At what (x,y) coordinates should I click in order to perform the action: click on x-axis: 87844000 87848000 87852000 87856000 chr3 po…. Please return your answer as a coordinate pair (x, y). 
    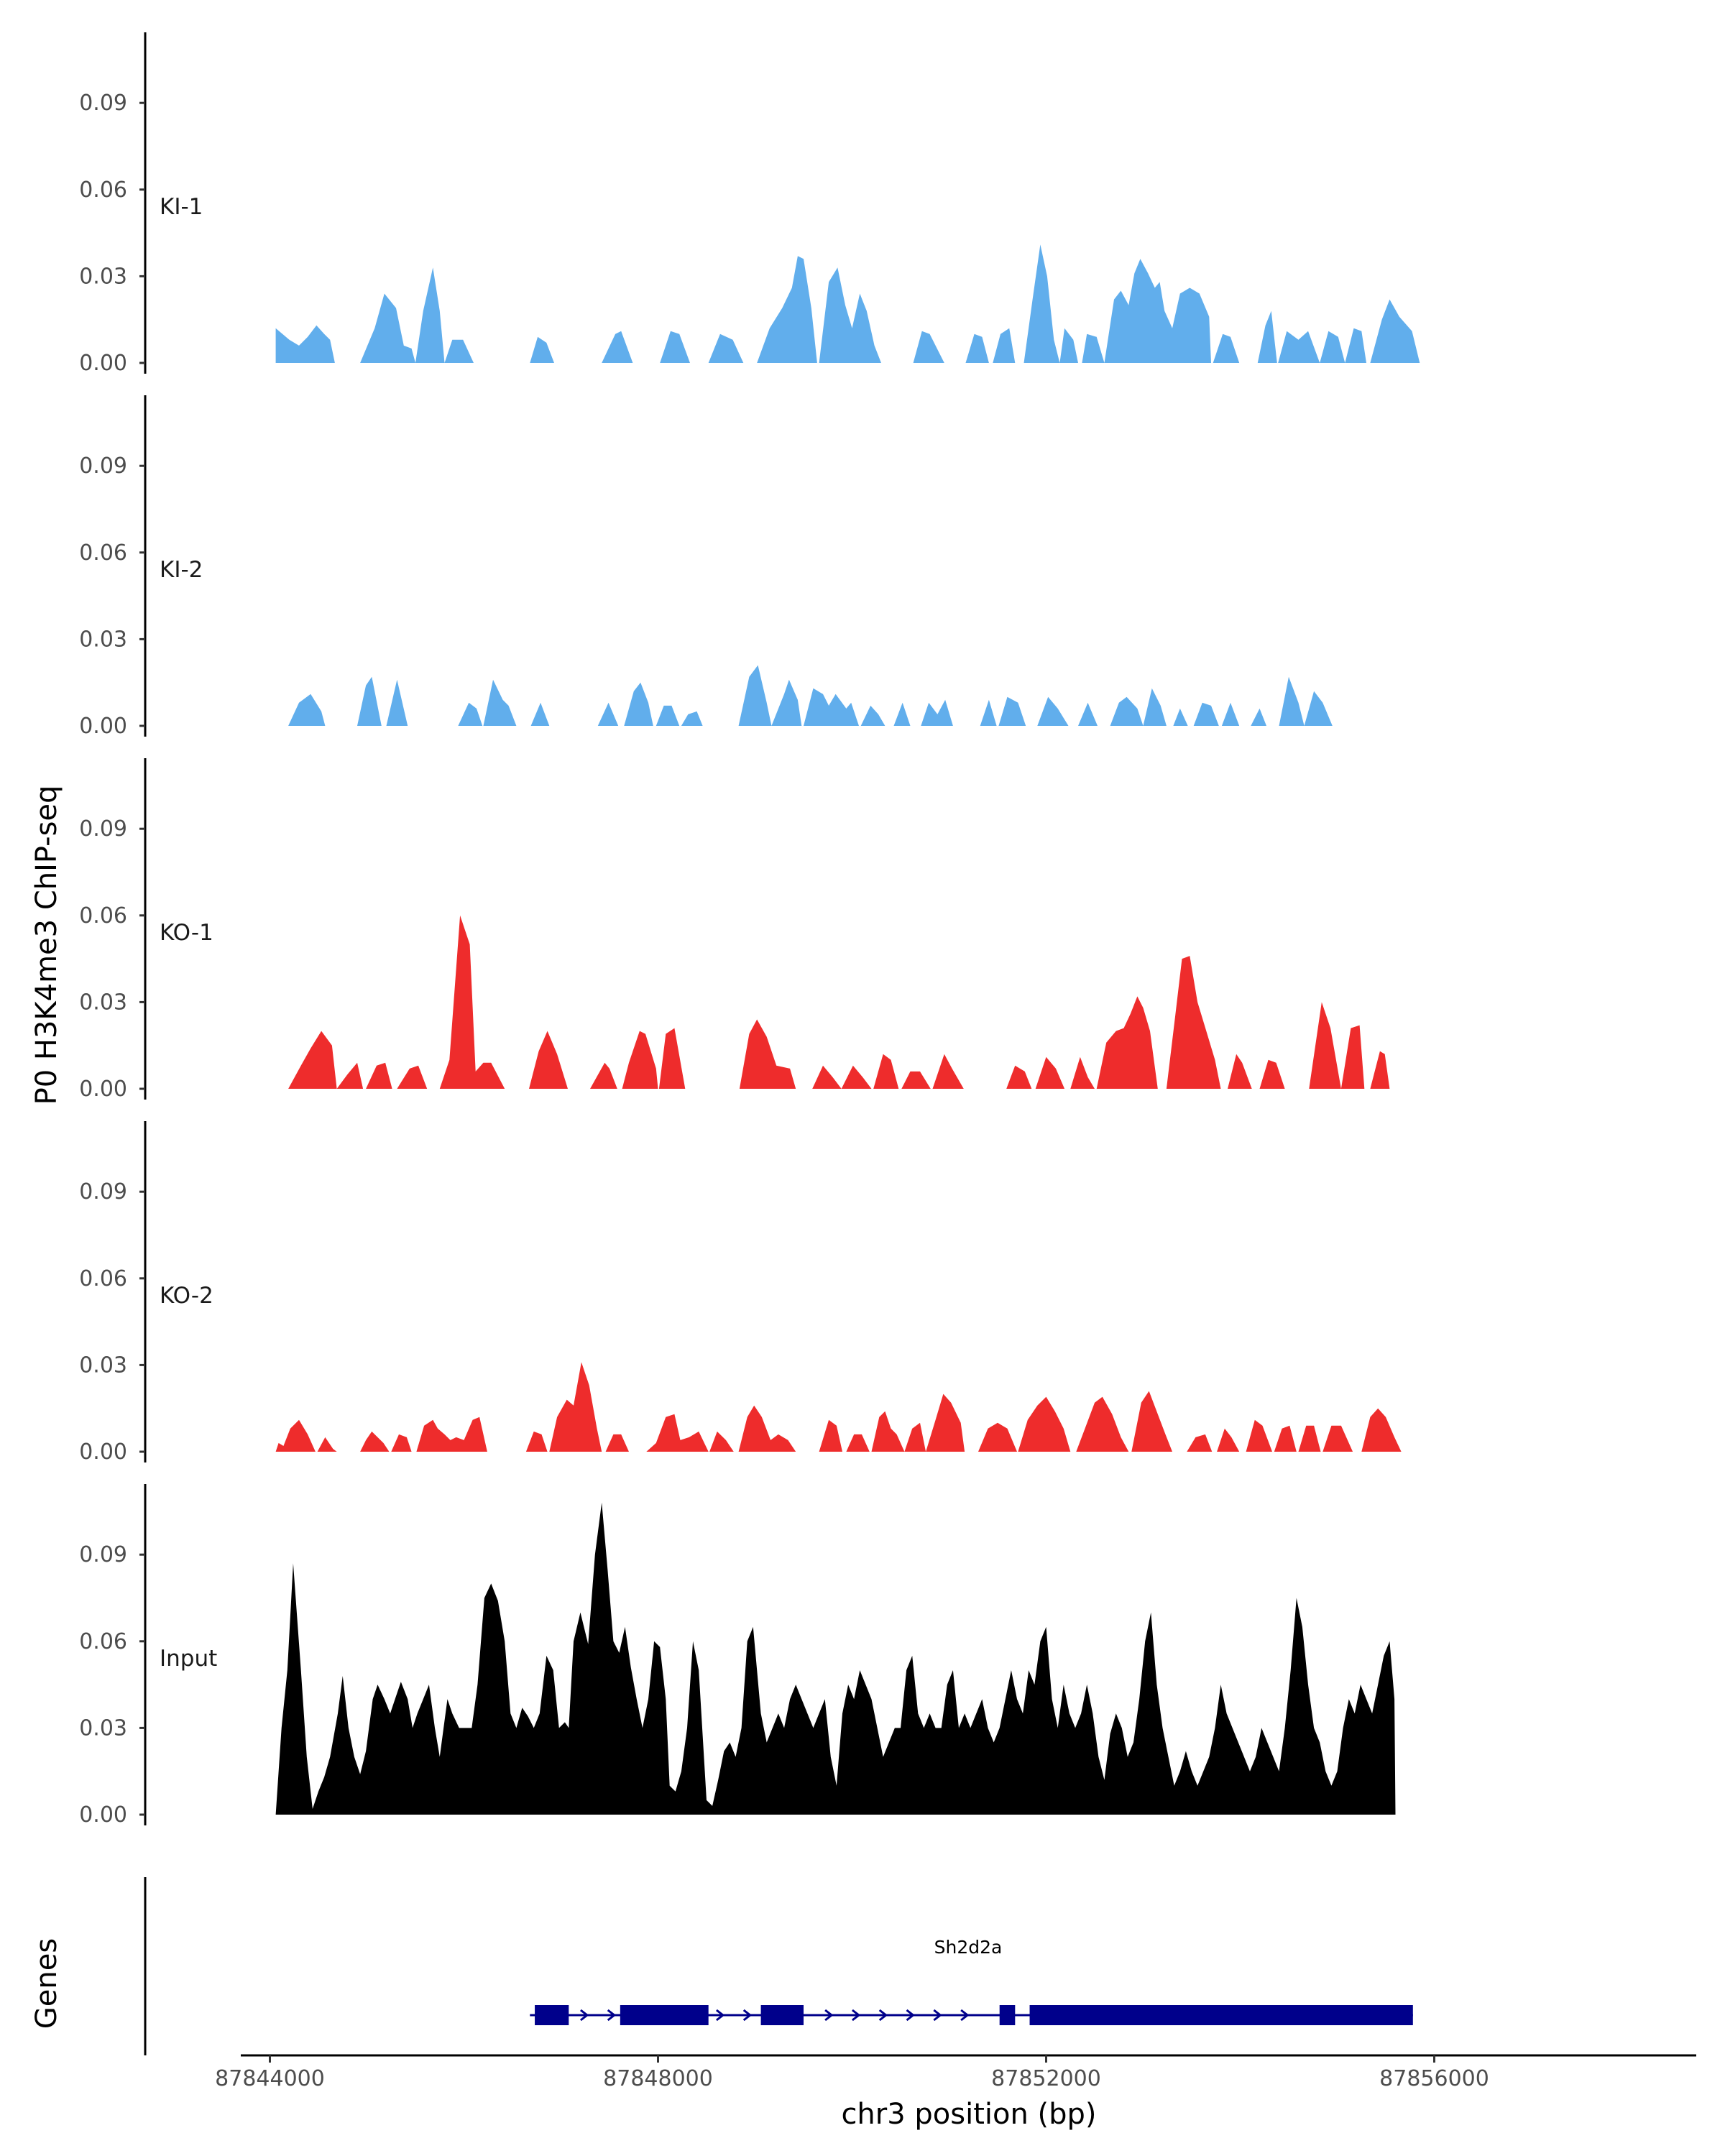
    Looking at the image, I should click on (955, 2092).